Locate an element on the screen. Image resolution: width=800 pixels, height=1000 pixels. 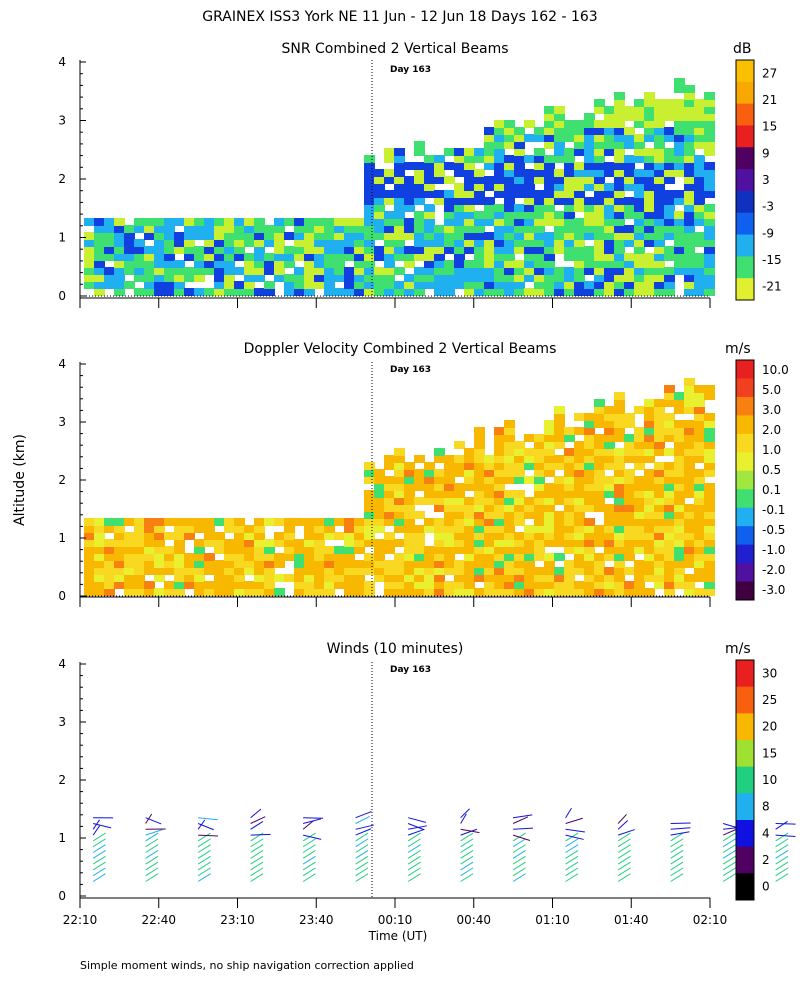
winds-colorbar-unit: m/s is located at coordinates (738, 649).